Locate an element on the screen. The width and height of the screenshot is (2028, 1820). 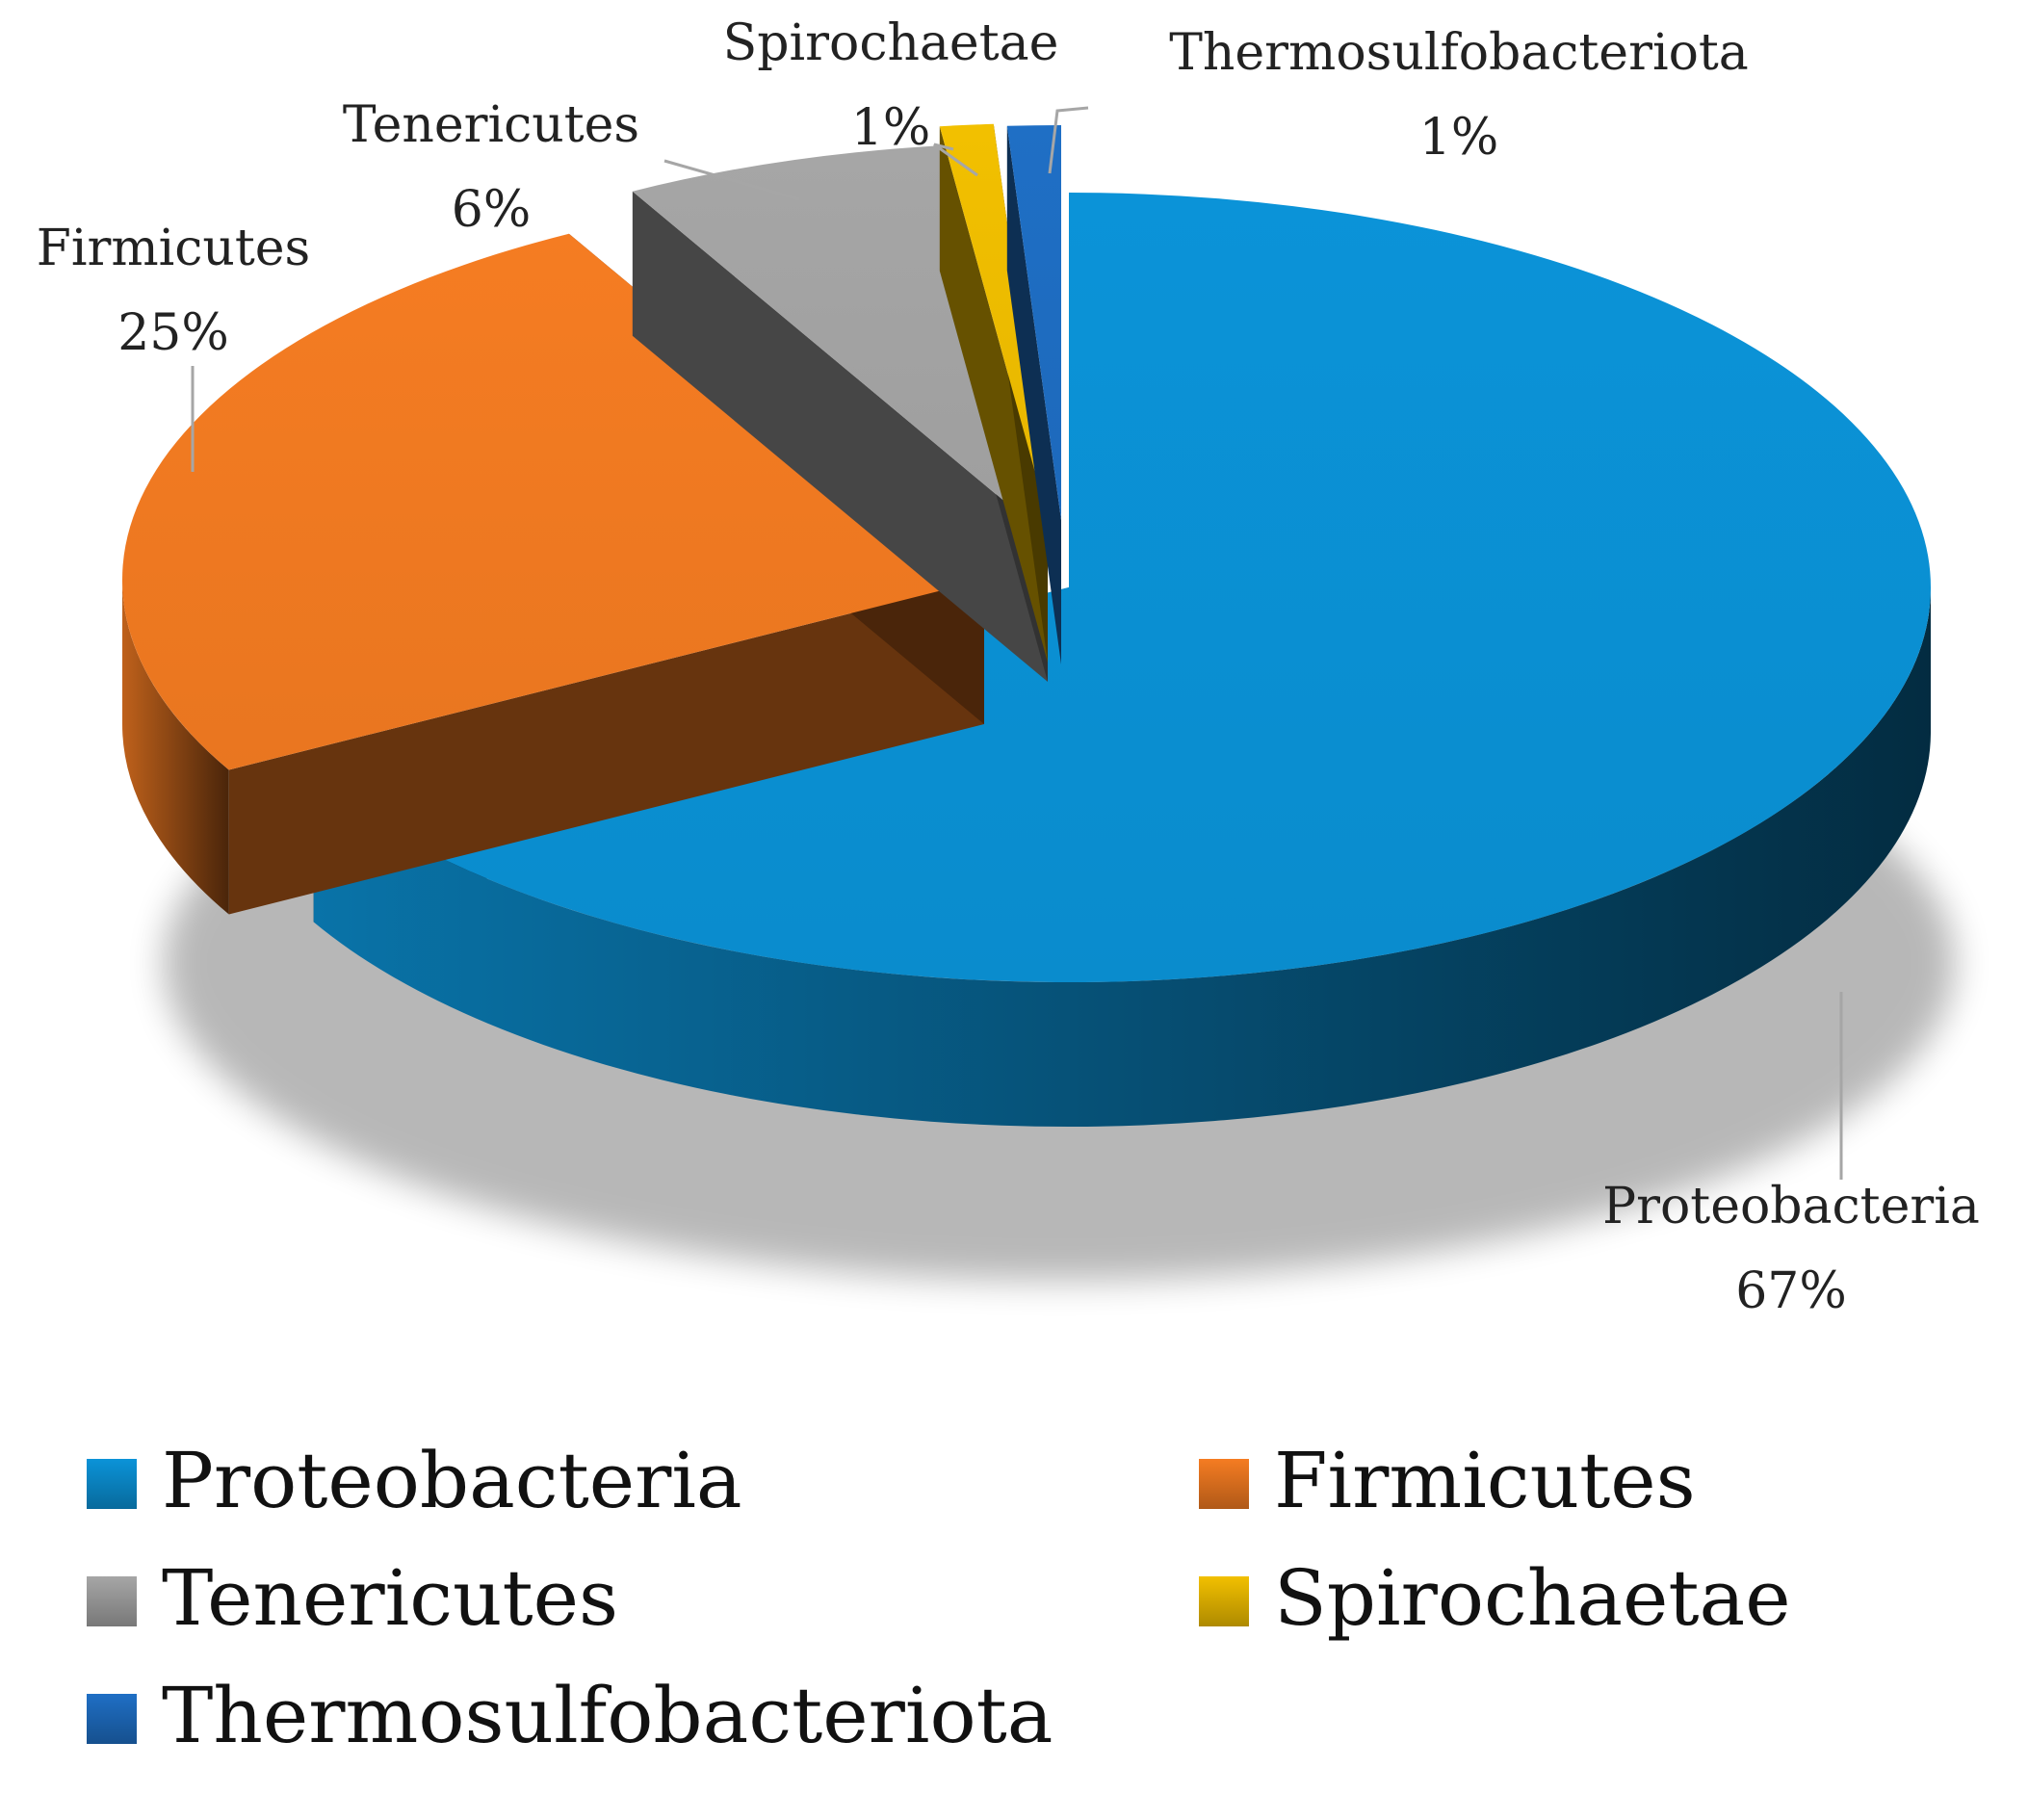
legend-label-thermosulfobacteriota: Thermosulfobacteriota is located at coordinates (607, 1715).